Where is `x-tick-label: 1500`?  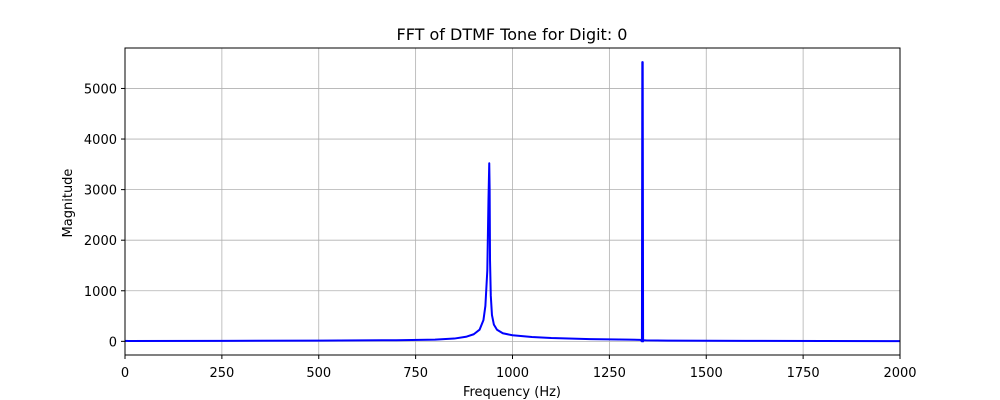
x-tick-label: 1500 is located at coordinates (706, 373).